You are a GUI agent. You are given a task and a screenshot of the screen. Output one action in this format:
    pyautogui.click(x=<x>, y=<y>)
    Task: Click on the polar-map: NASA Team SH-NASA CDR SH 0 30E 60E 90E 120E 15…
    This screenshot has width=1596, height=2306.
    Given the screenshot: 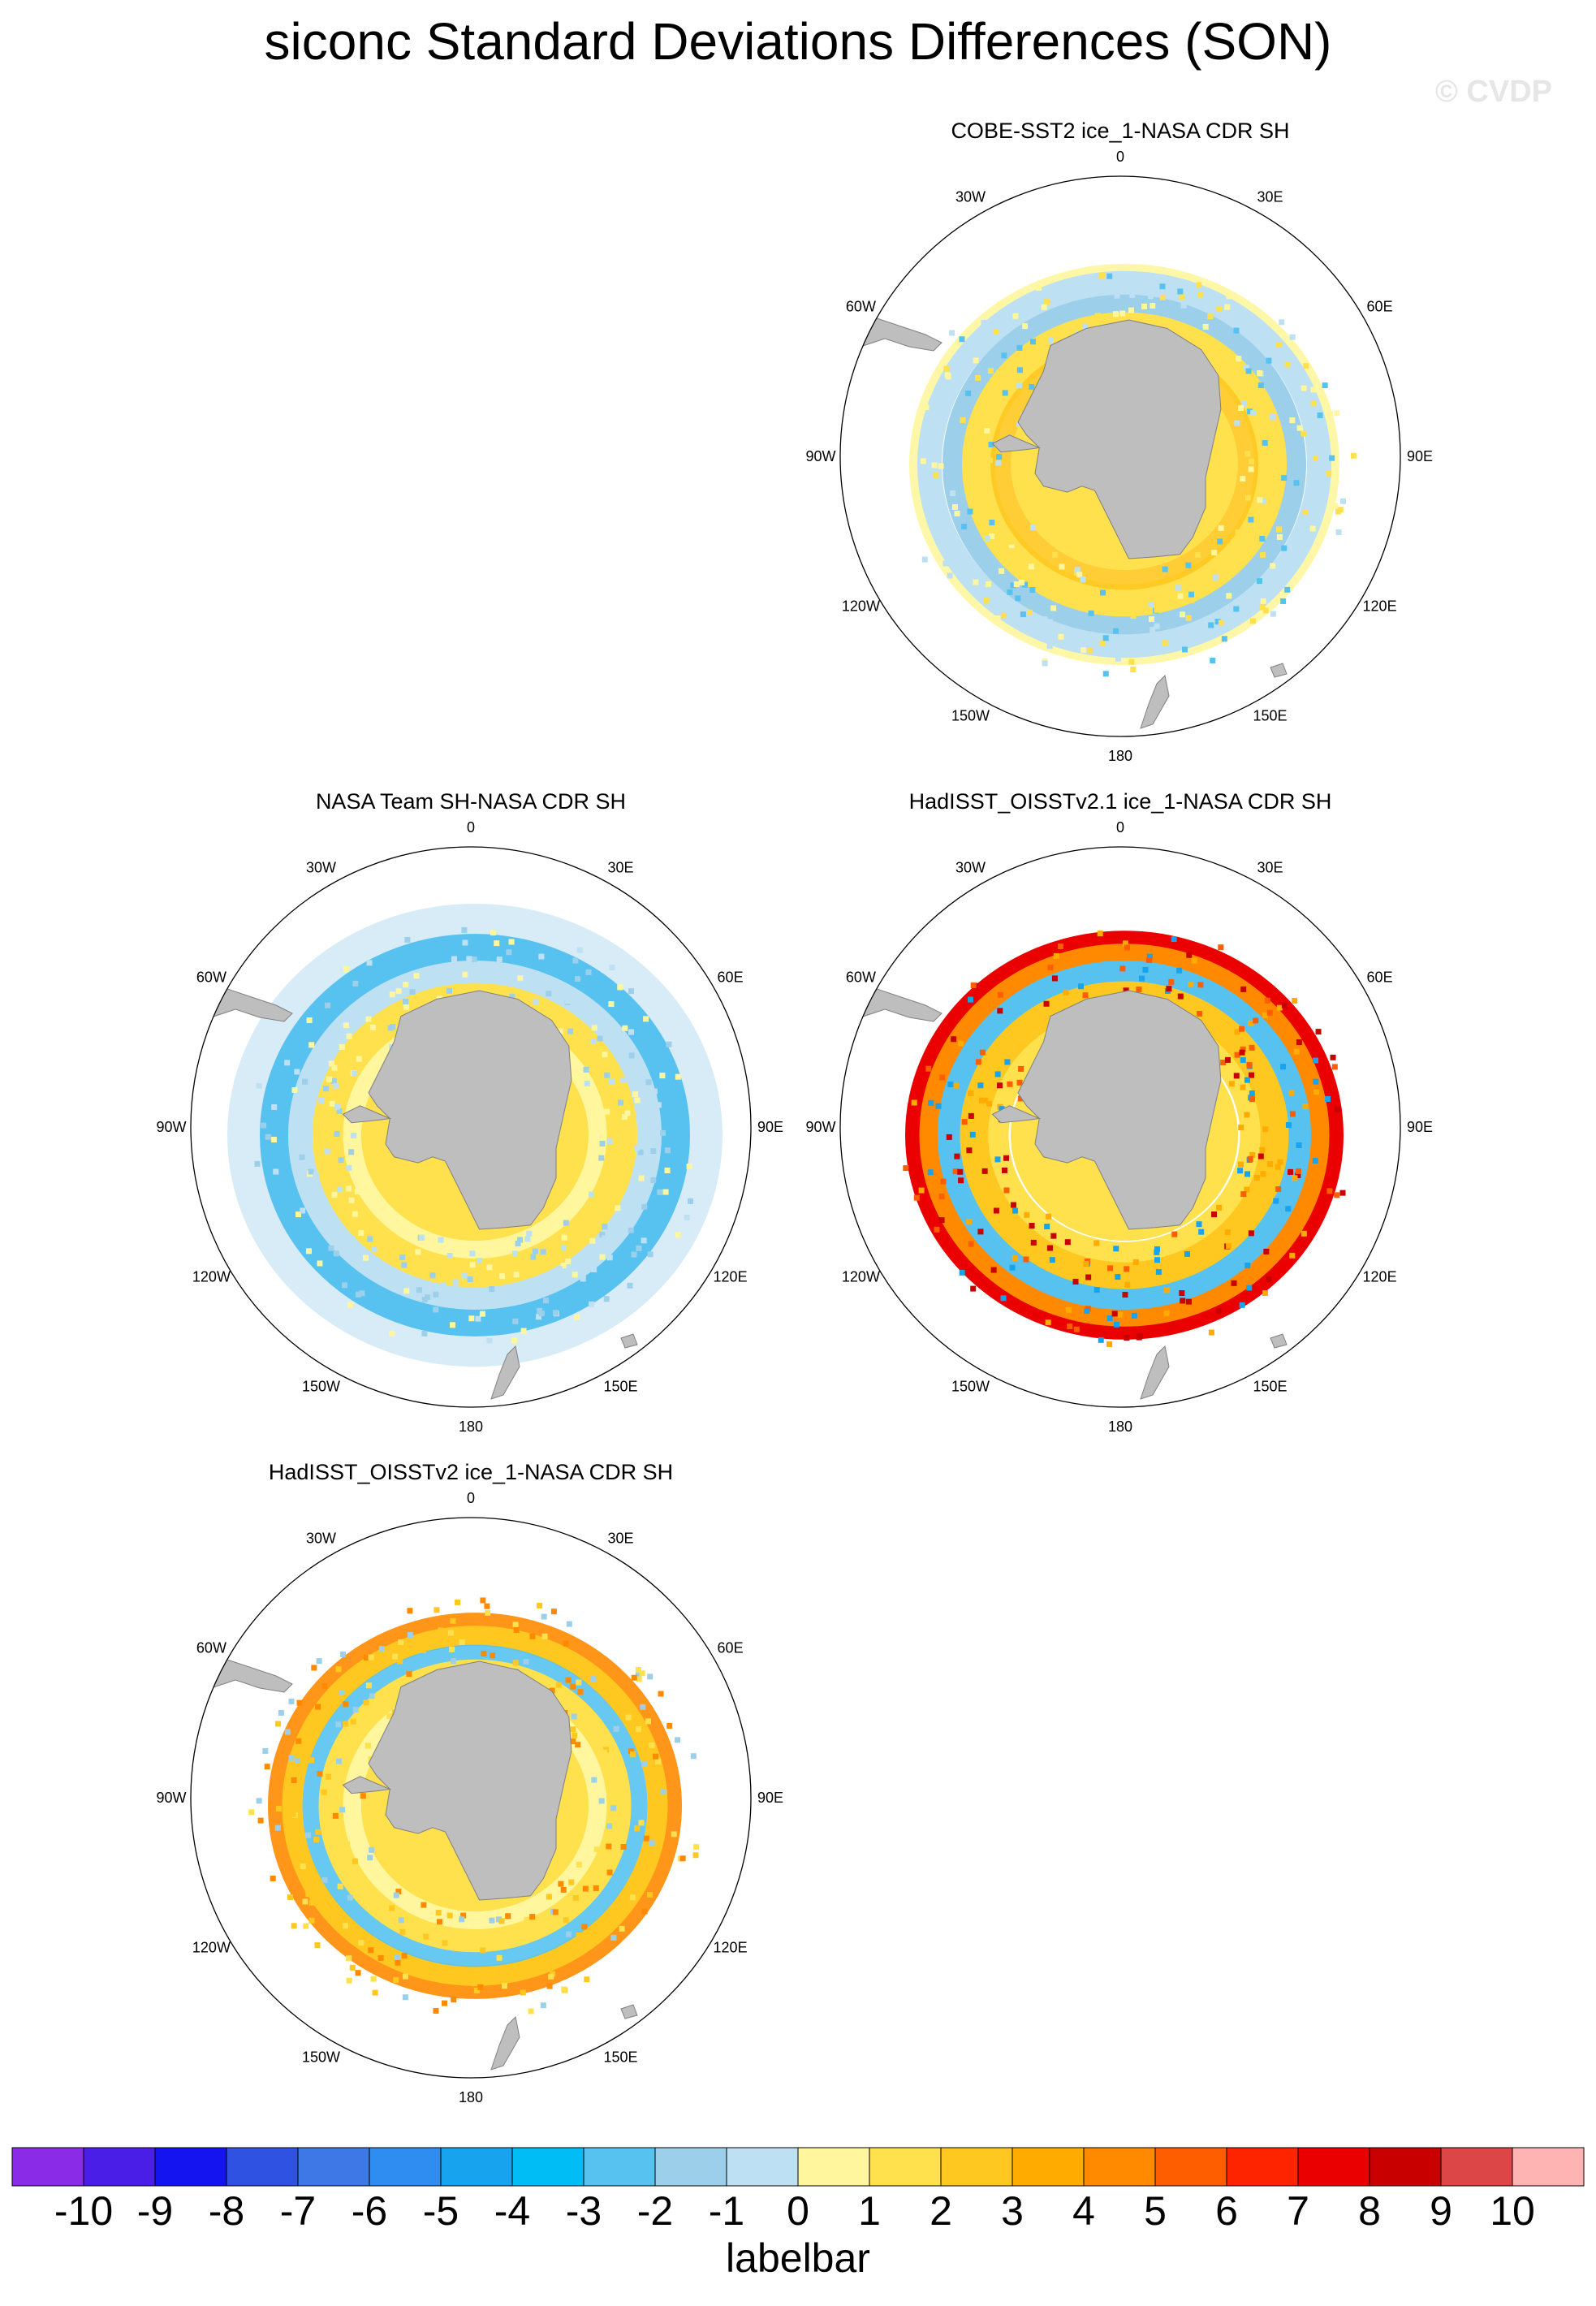 What is the action you would take?
    pyautogui.click(x=470, y=1112)
    